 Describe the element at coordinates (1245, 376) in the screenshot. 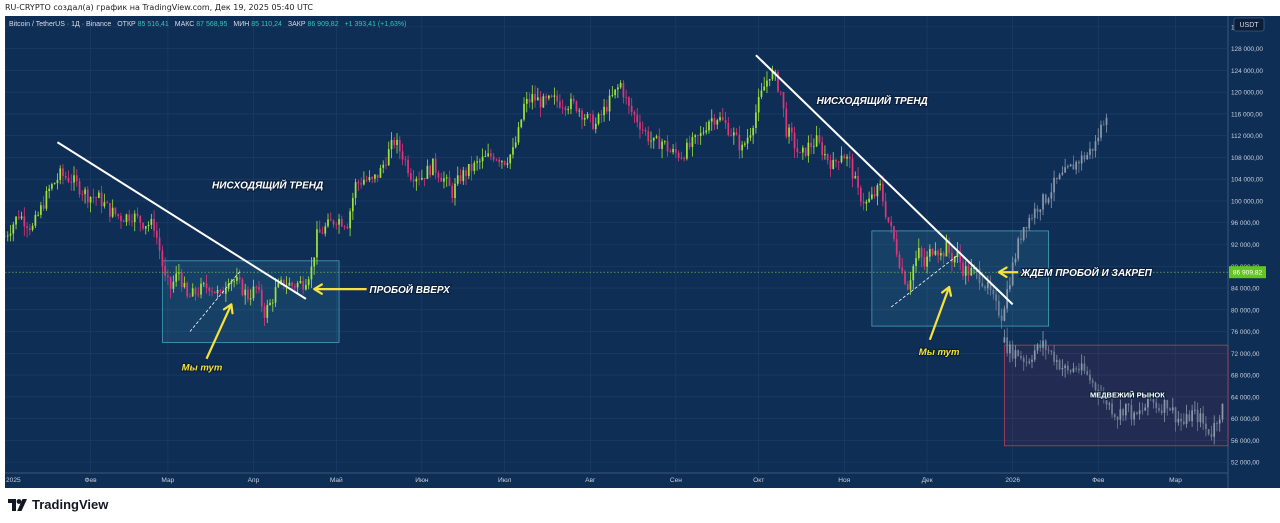

I see `y-tick-label: 68 000,00` at that location.